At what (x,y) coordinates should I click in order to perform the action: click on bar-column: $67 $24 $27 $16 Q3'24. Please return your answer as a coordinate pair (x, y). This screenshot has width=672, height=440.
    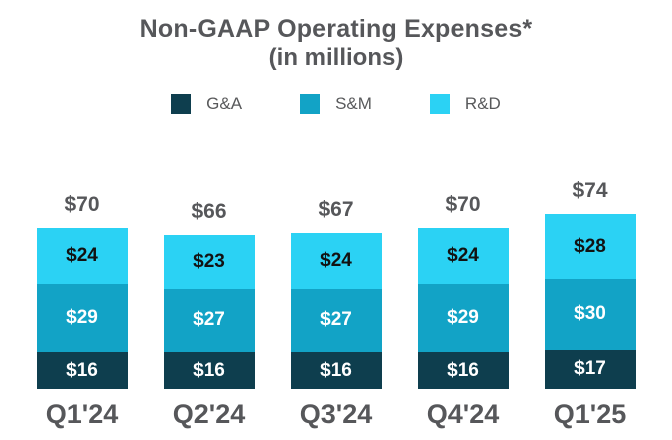
    Looking at the image, I should click on (336, 313).